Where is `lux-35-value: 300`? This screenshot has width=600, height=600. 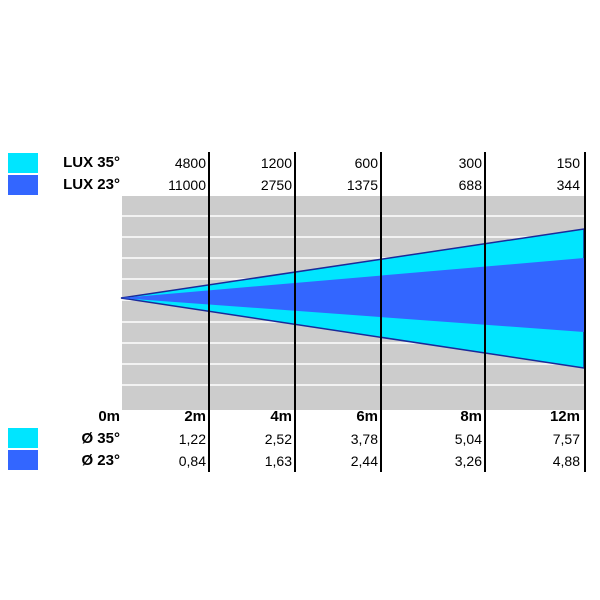
lux-35-value: 300 is located at coordinates (470, 163).